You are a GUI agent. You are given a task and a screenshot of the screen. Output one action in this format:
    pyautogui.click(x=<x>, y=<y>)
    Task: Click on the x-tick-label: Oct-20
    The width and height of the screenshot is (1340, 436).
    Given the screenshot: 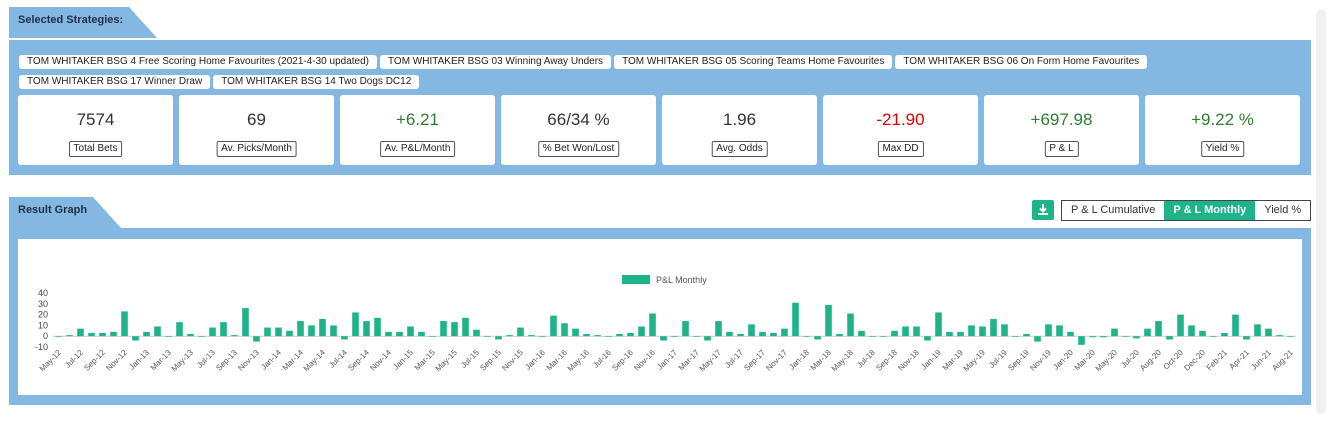 What is the action you would take?
    pyautogui.click(x=1174, y=360)
    